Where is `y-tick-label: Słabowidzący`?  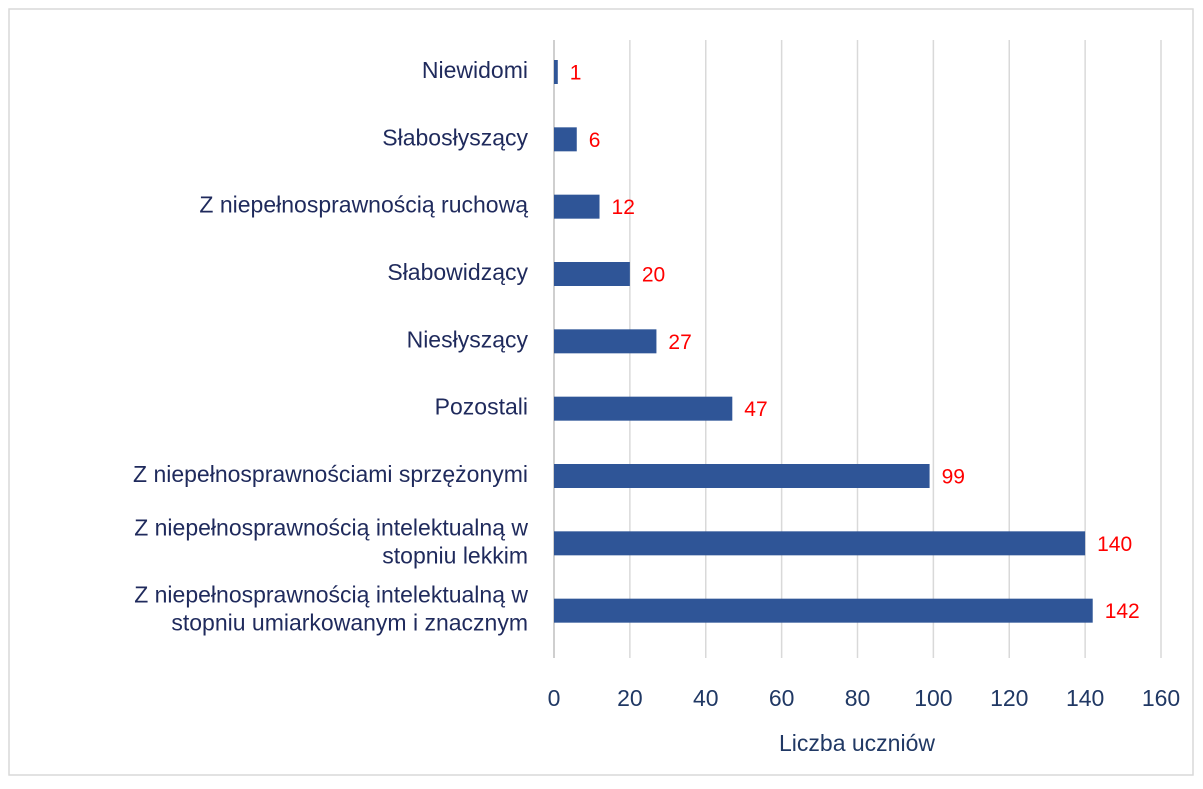 y-tick-label: Słabowidzący is located at coordinates (457, 272).